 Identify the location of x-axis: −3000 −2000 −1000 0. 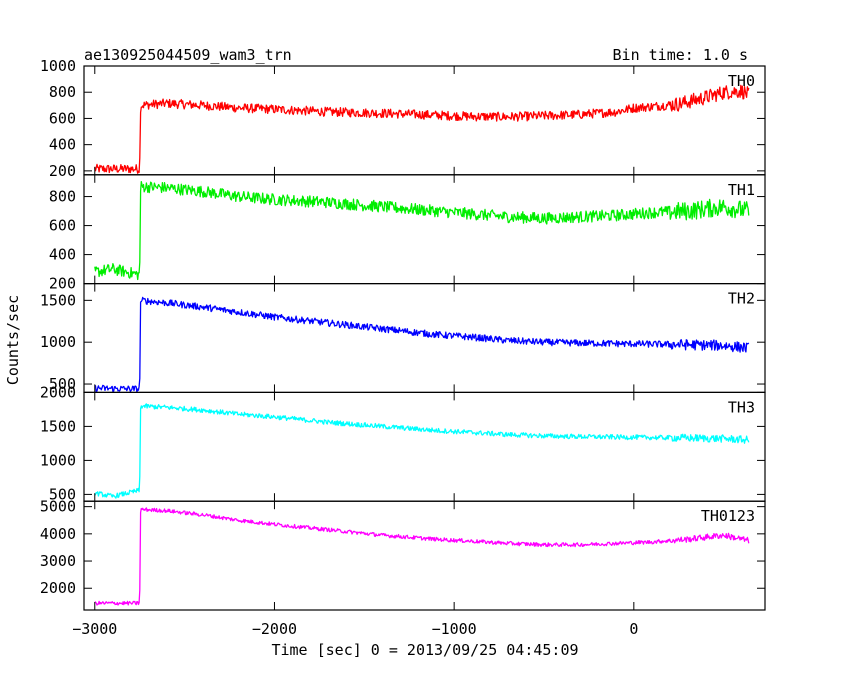
(355, 629).